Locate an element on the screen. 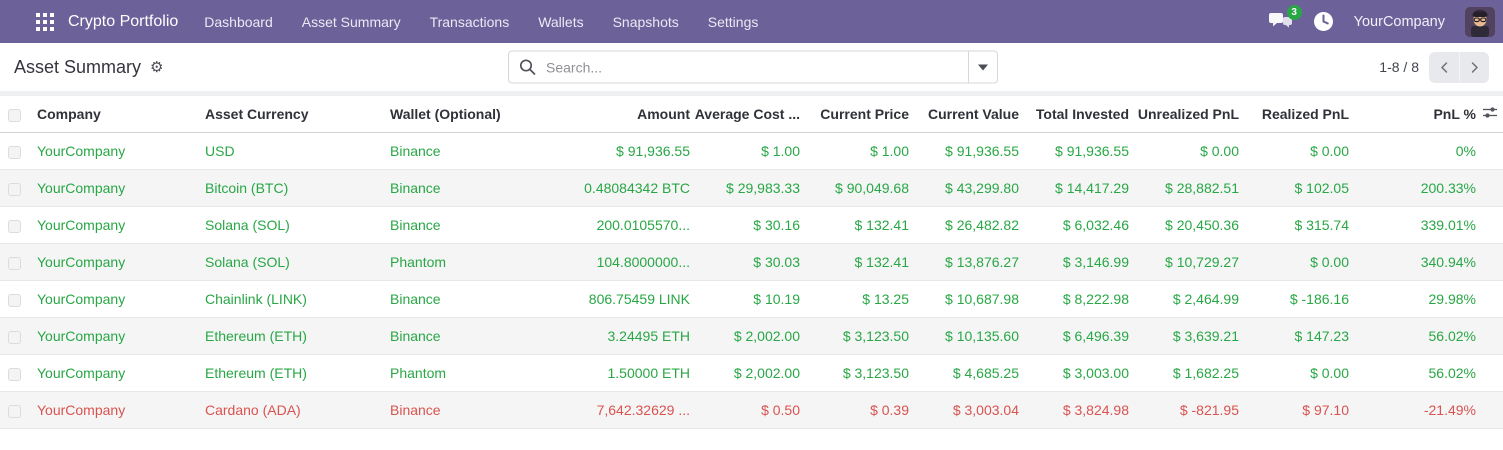 The image size is (1503, 450). cell-average-cost: $ 30.16 is located at coordinates (746, 225).